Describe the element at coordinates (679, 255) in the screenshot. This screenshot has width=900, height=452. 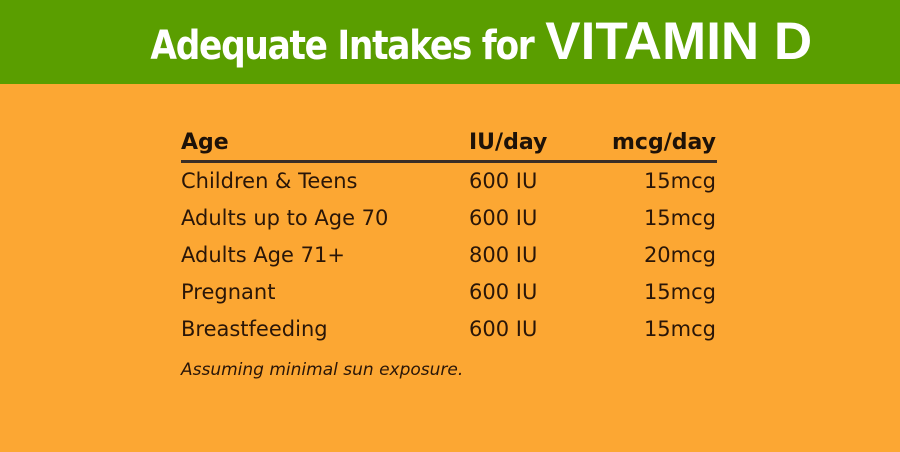
I see `cell-mcg: 20mcg` at that location.